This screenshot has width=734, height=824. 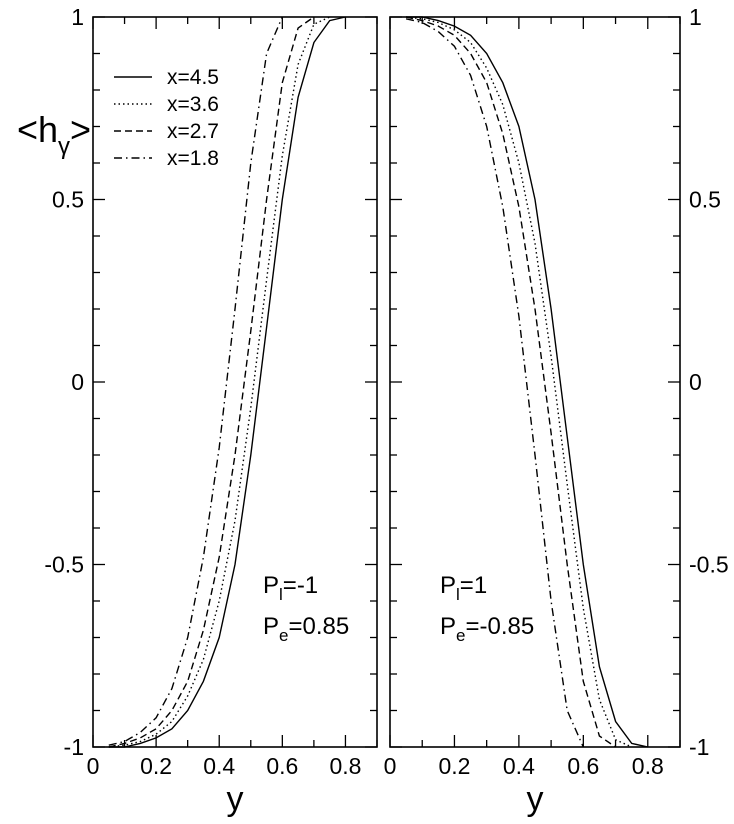 I want to click on chart-text-overlay: <hγ> x=4.5 x=3.6 x=2.7 x=1.8, so click(x=118, y=118).